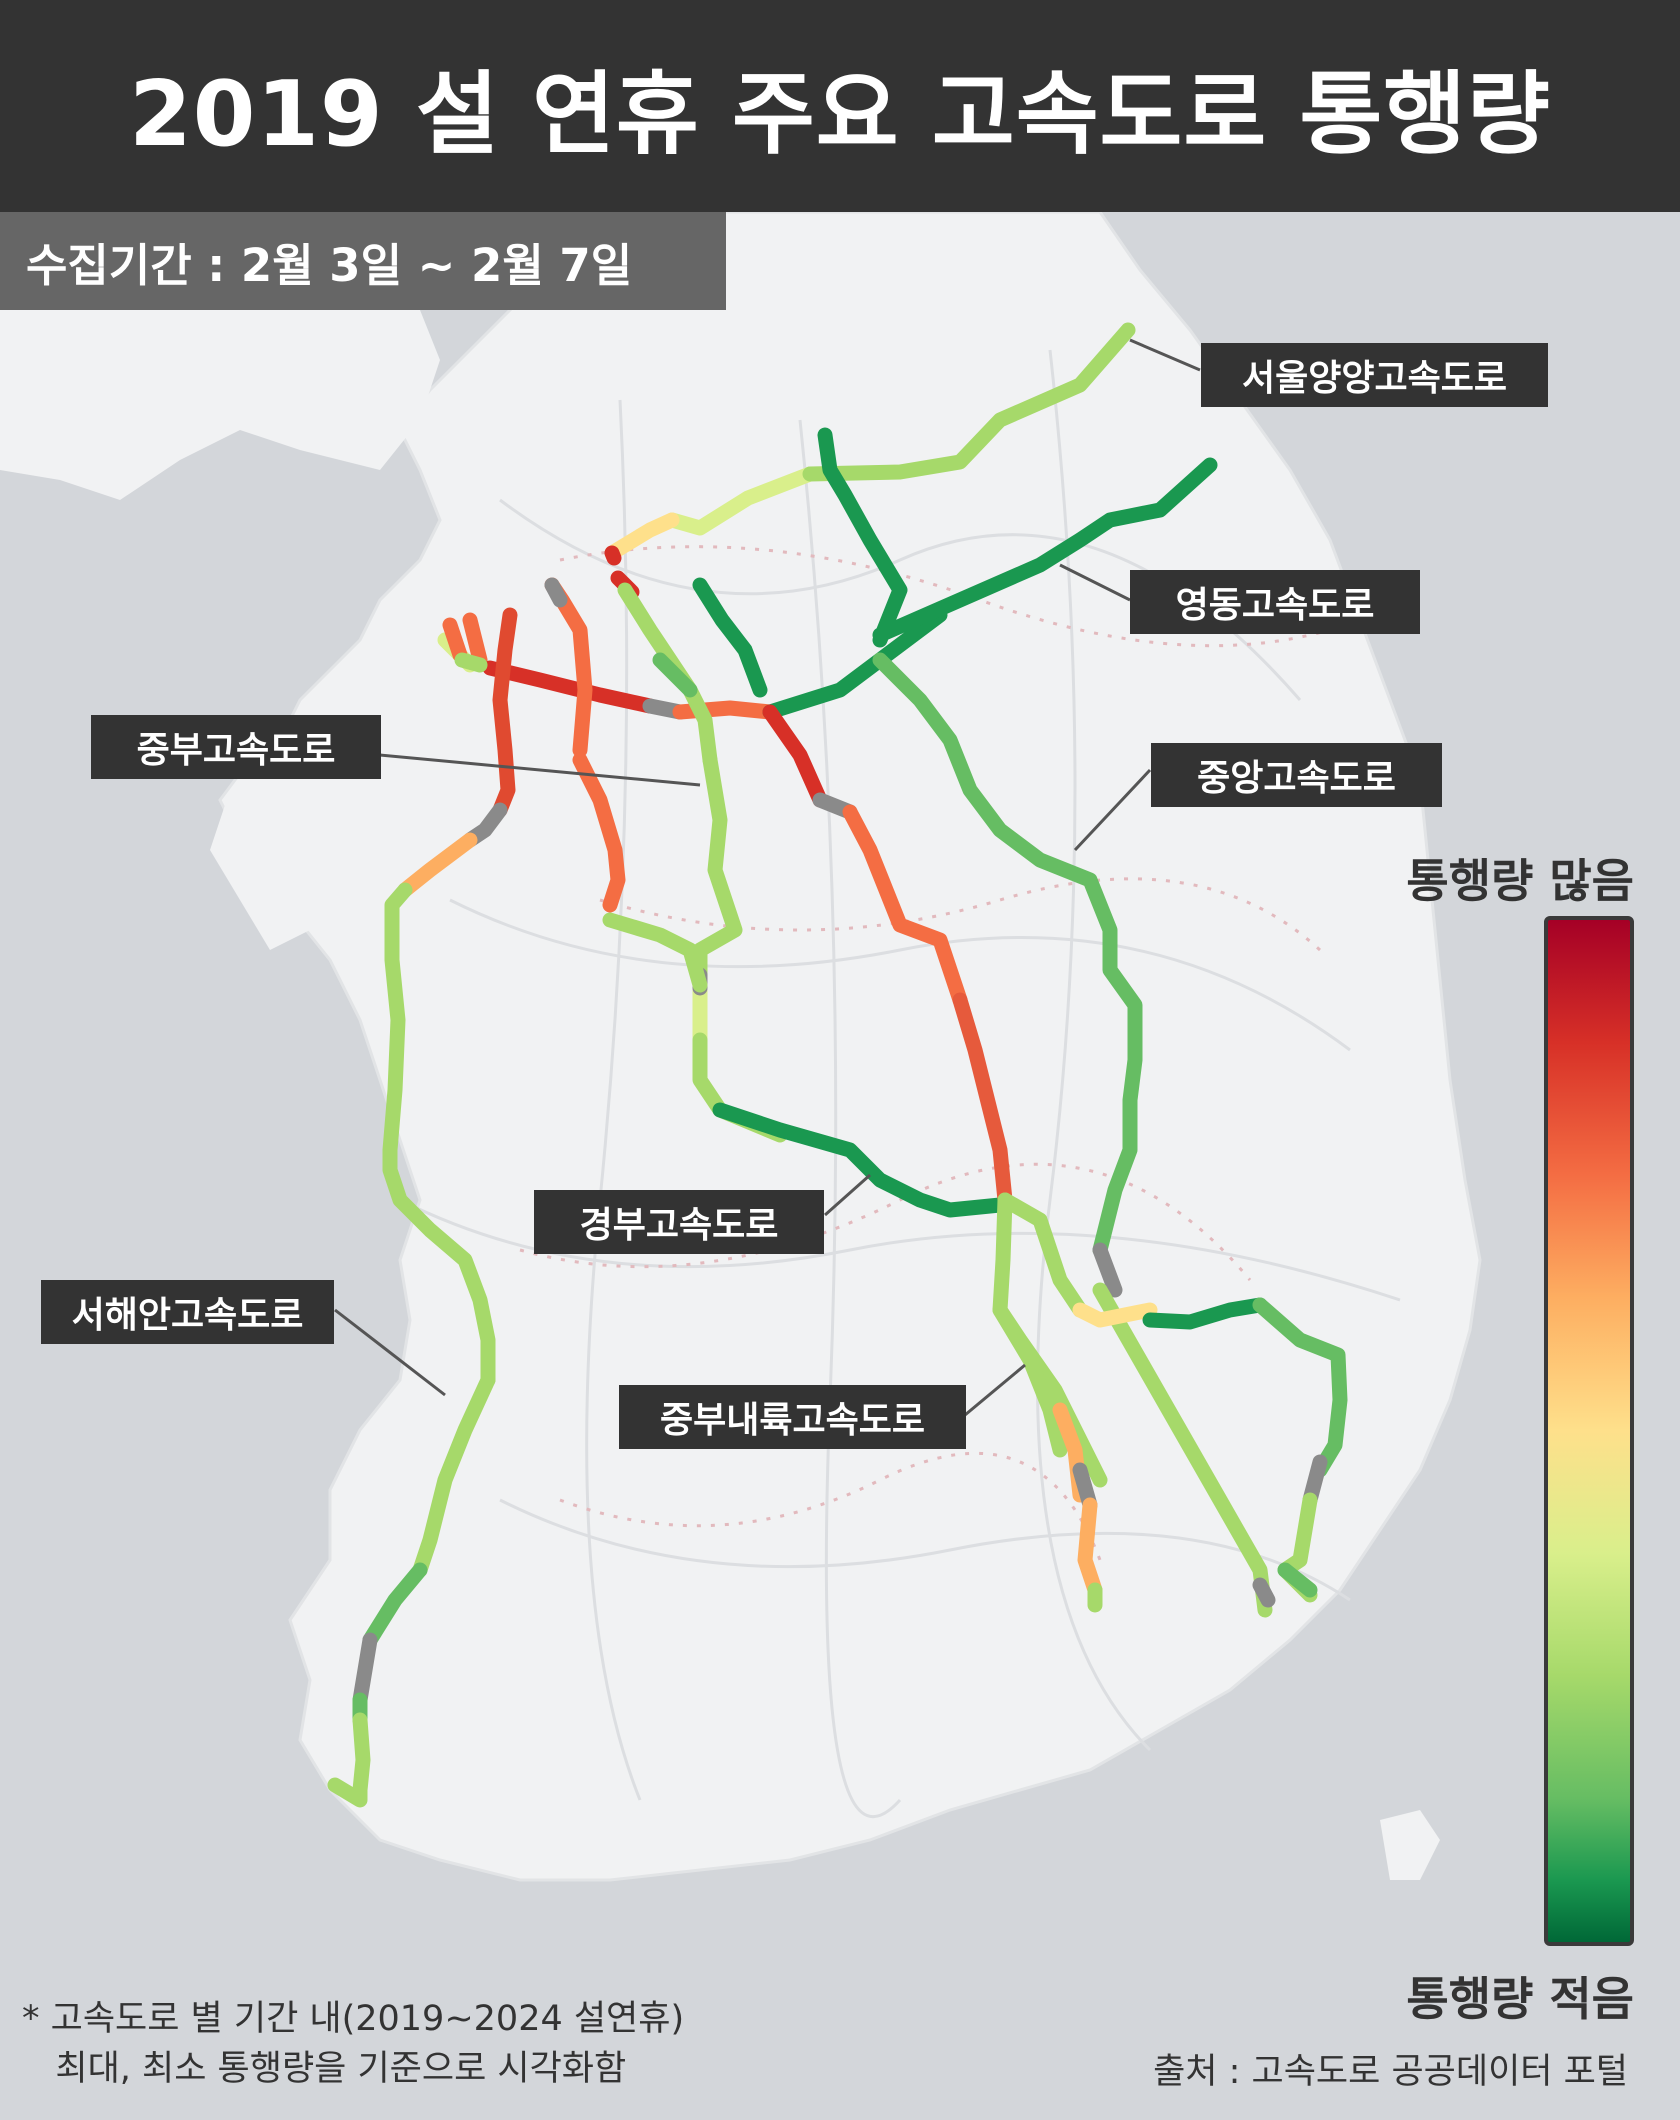 The height and width of the screenshot is (2120, 1680). What do you see at coordinates (353, 2019) in the screenshot?
I see `footnote-line-1: * 고속도로 별 기간 내(2019~2024 설연휴)` at bounding box center [353, 2019].